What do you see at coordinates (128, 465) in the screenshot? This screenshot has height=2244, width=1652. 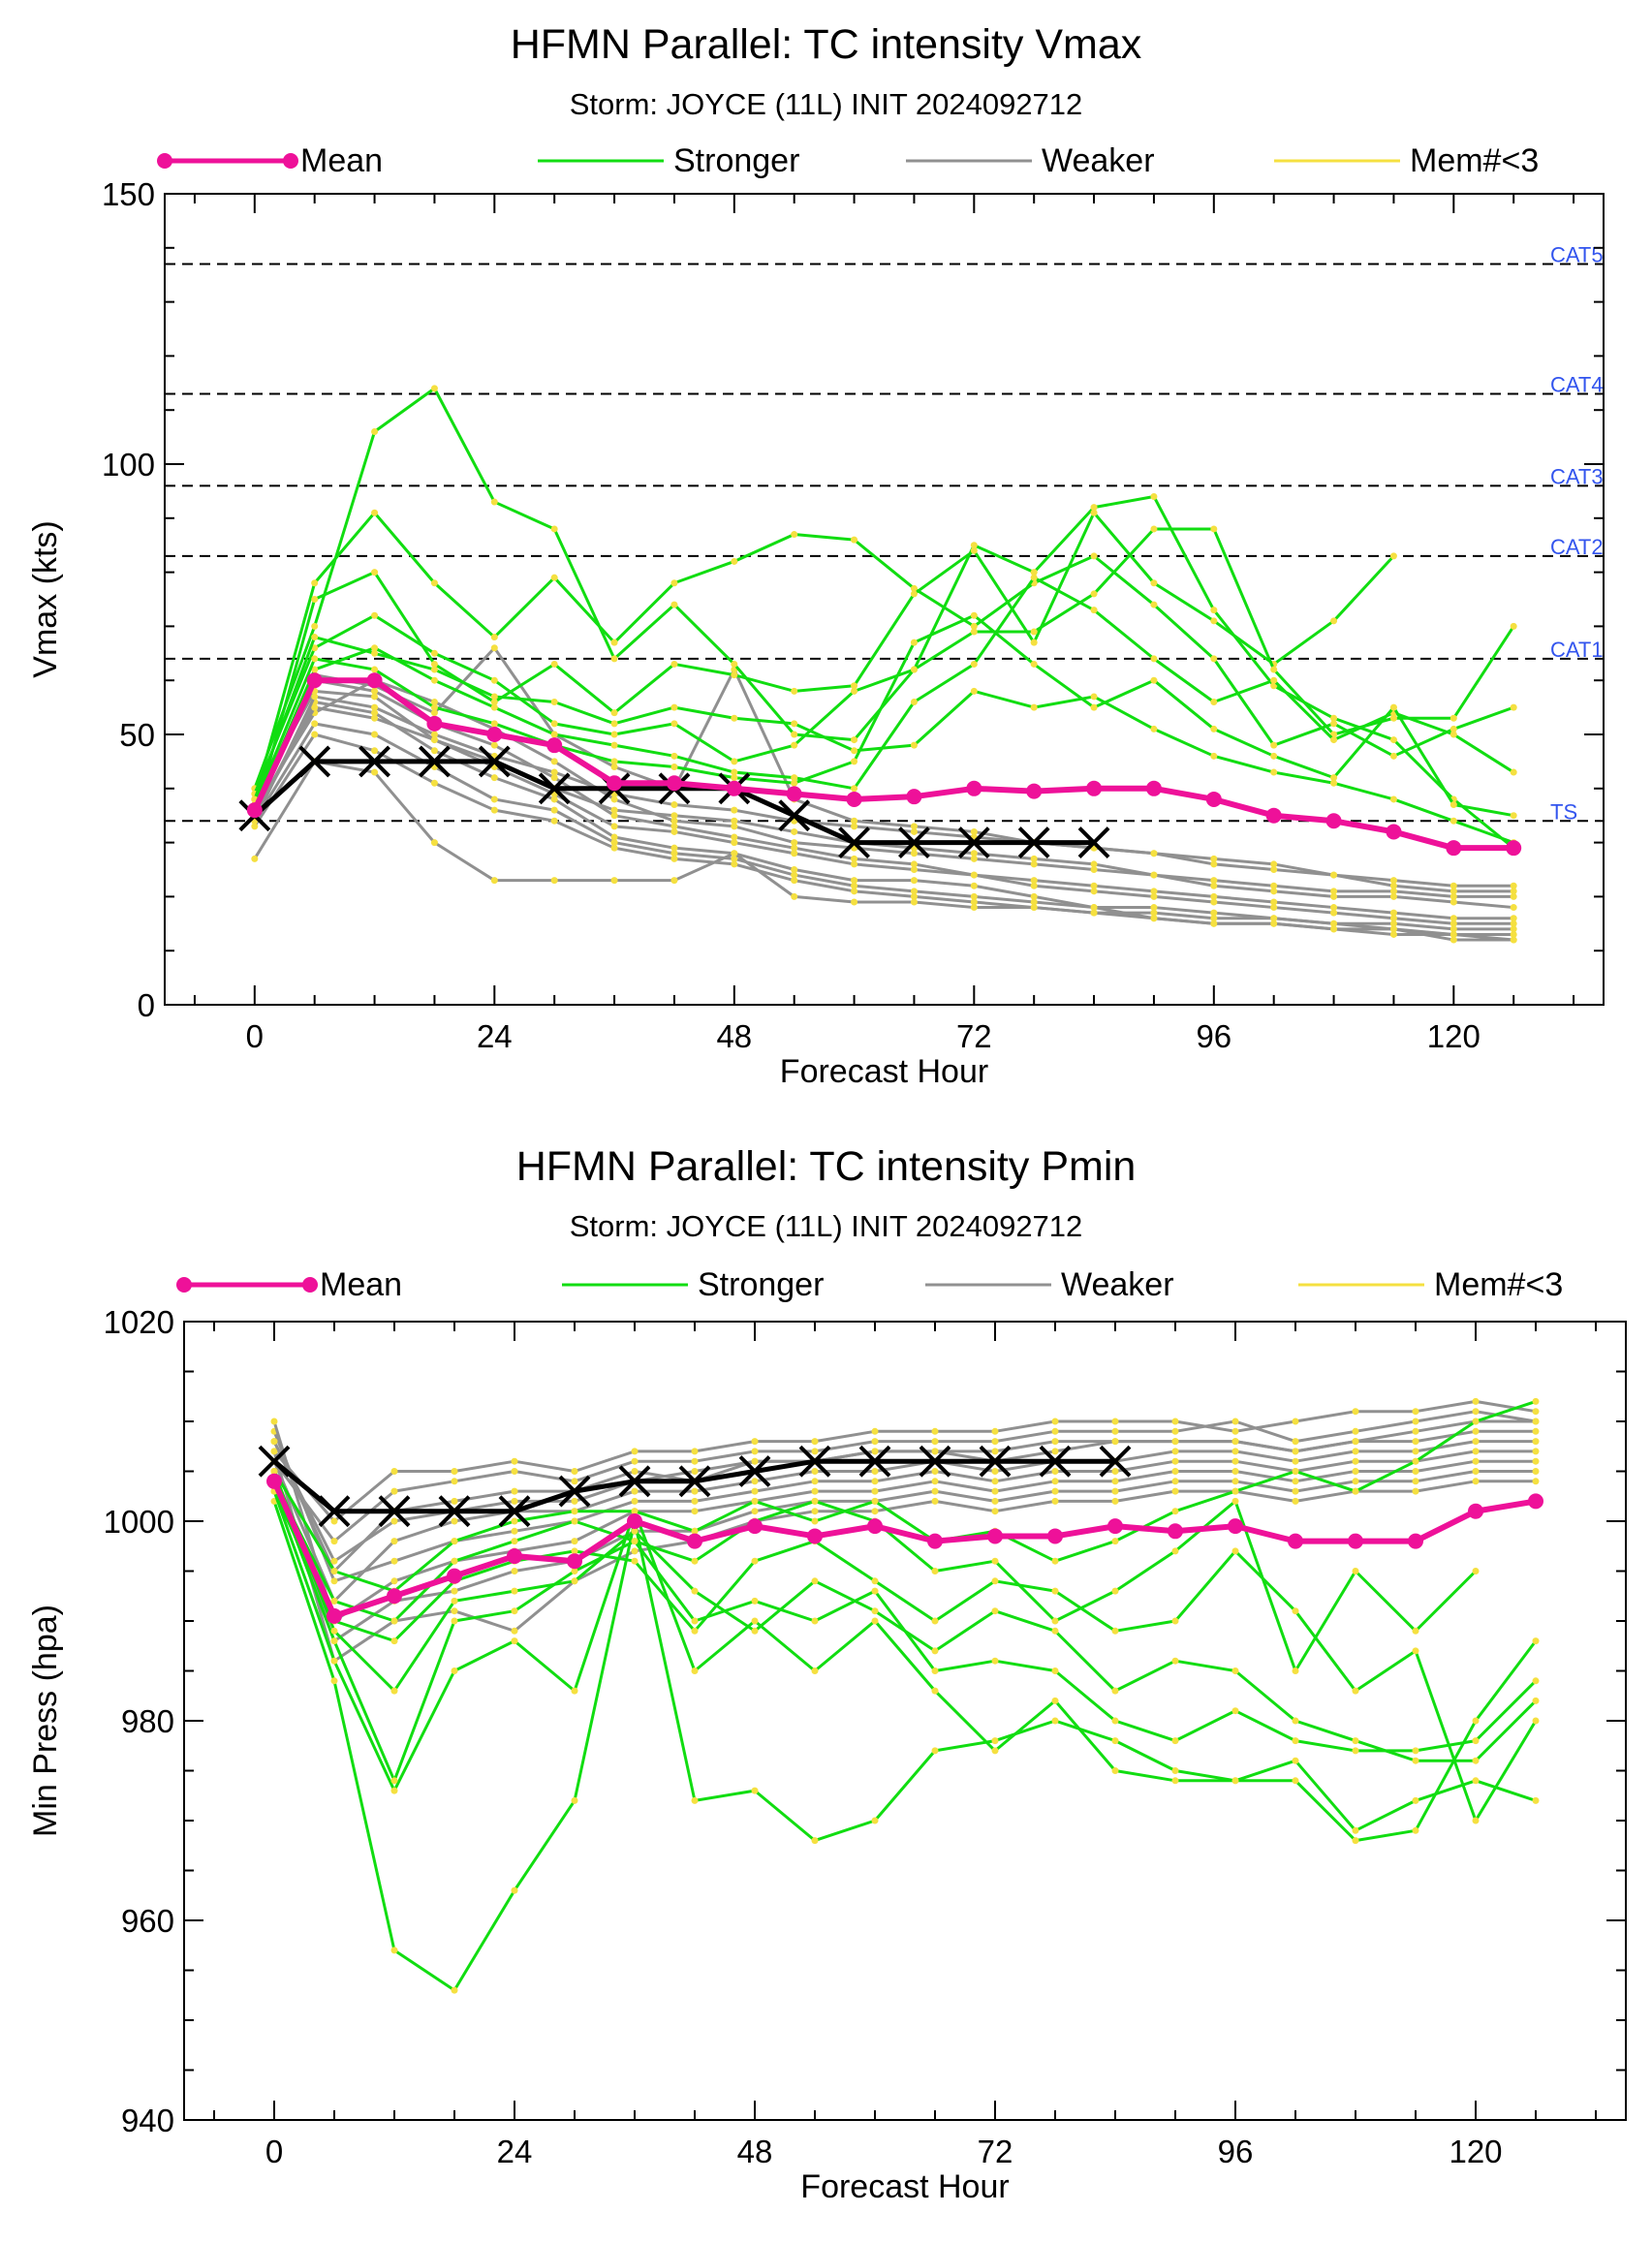 I see `y-tick-label: 100` at bounding box center [128, 465].